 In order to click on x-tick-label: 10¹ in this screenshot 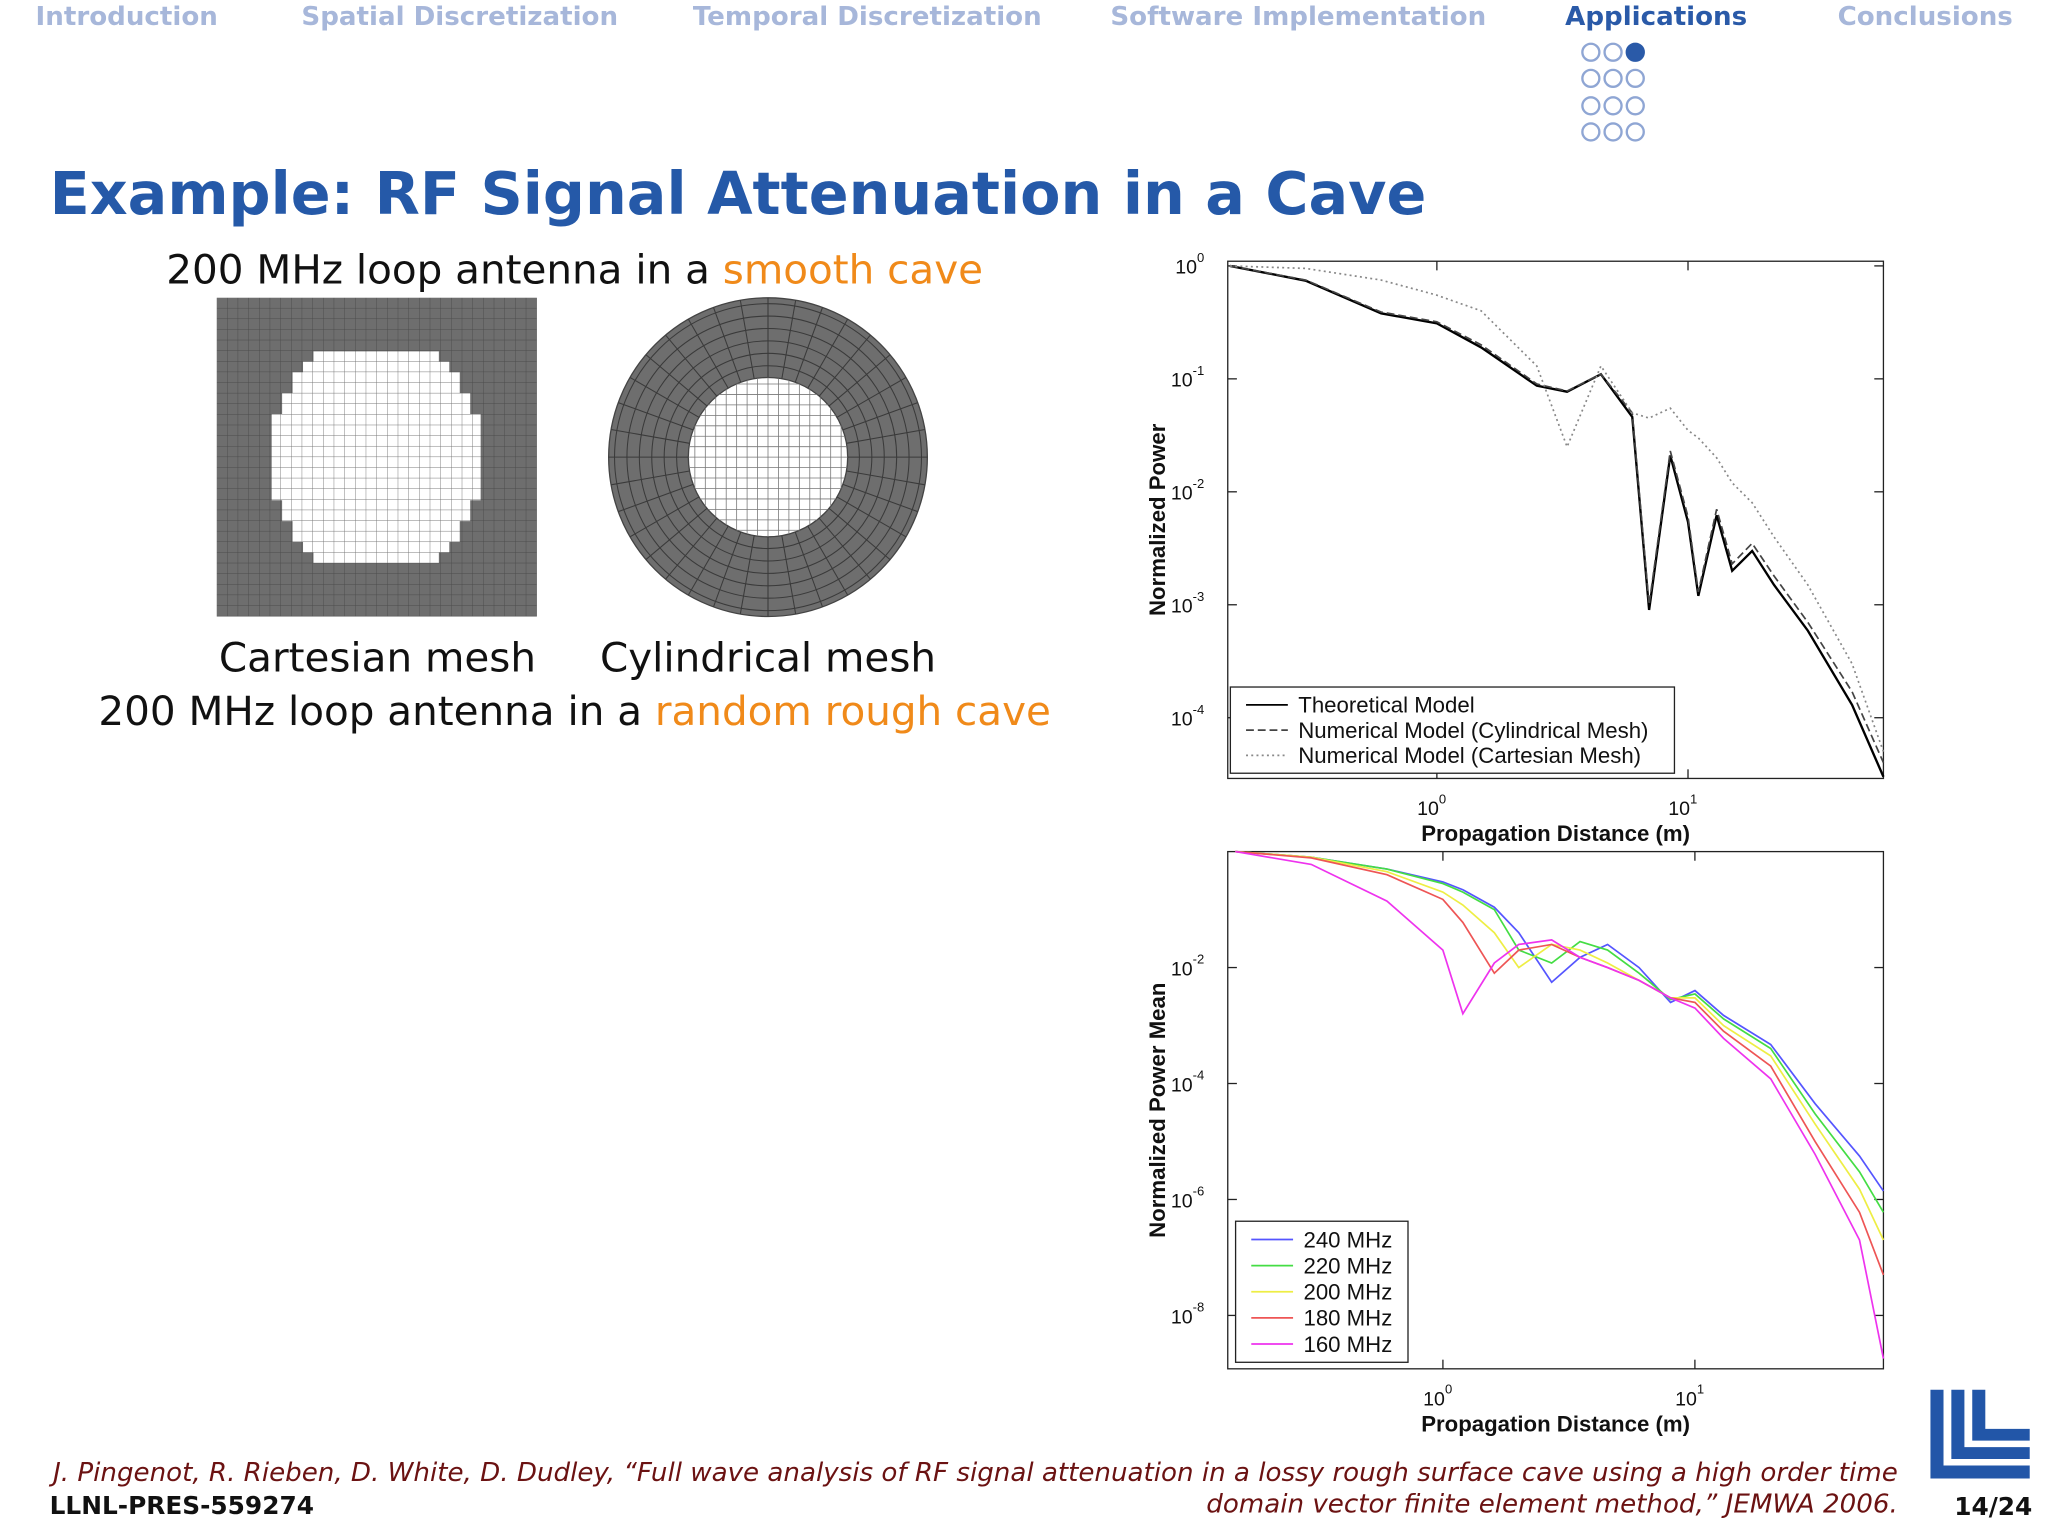, I will do `click(1689, 1396)`.